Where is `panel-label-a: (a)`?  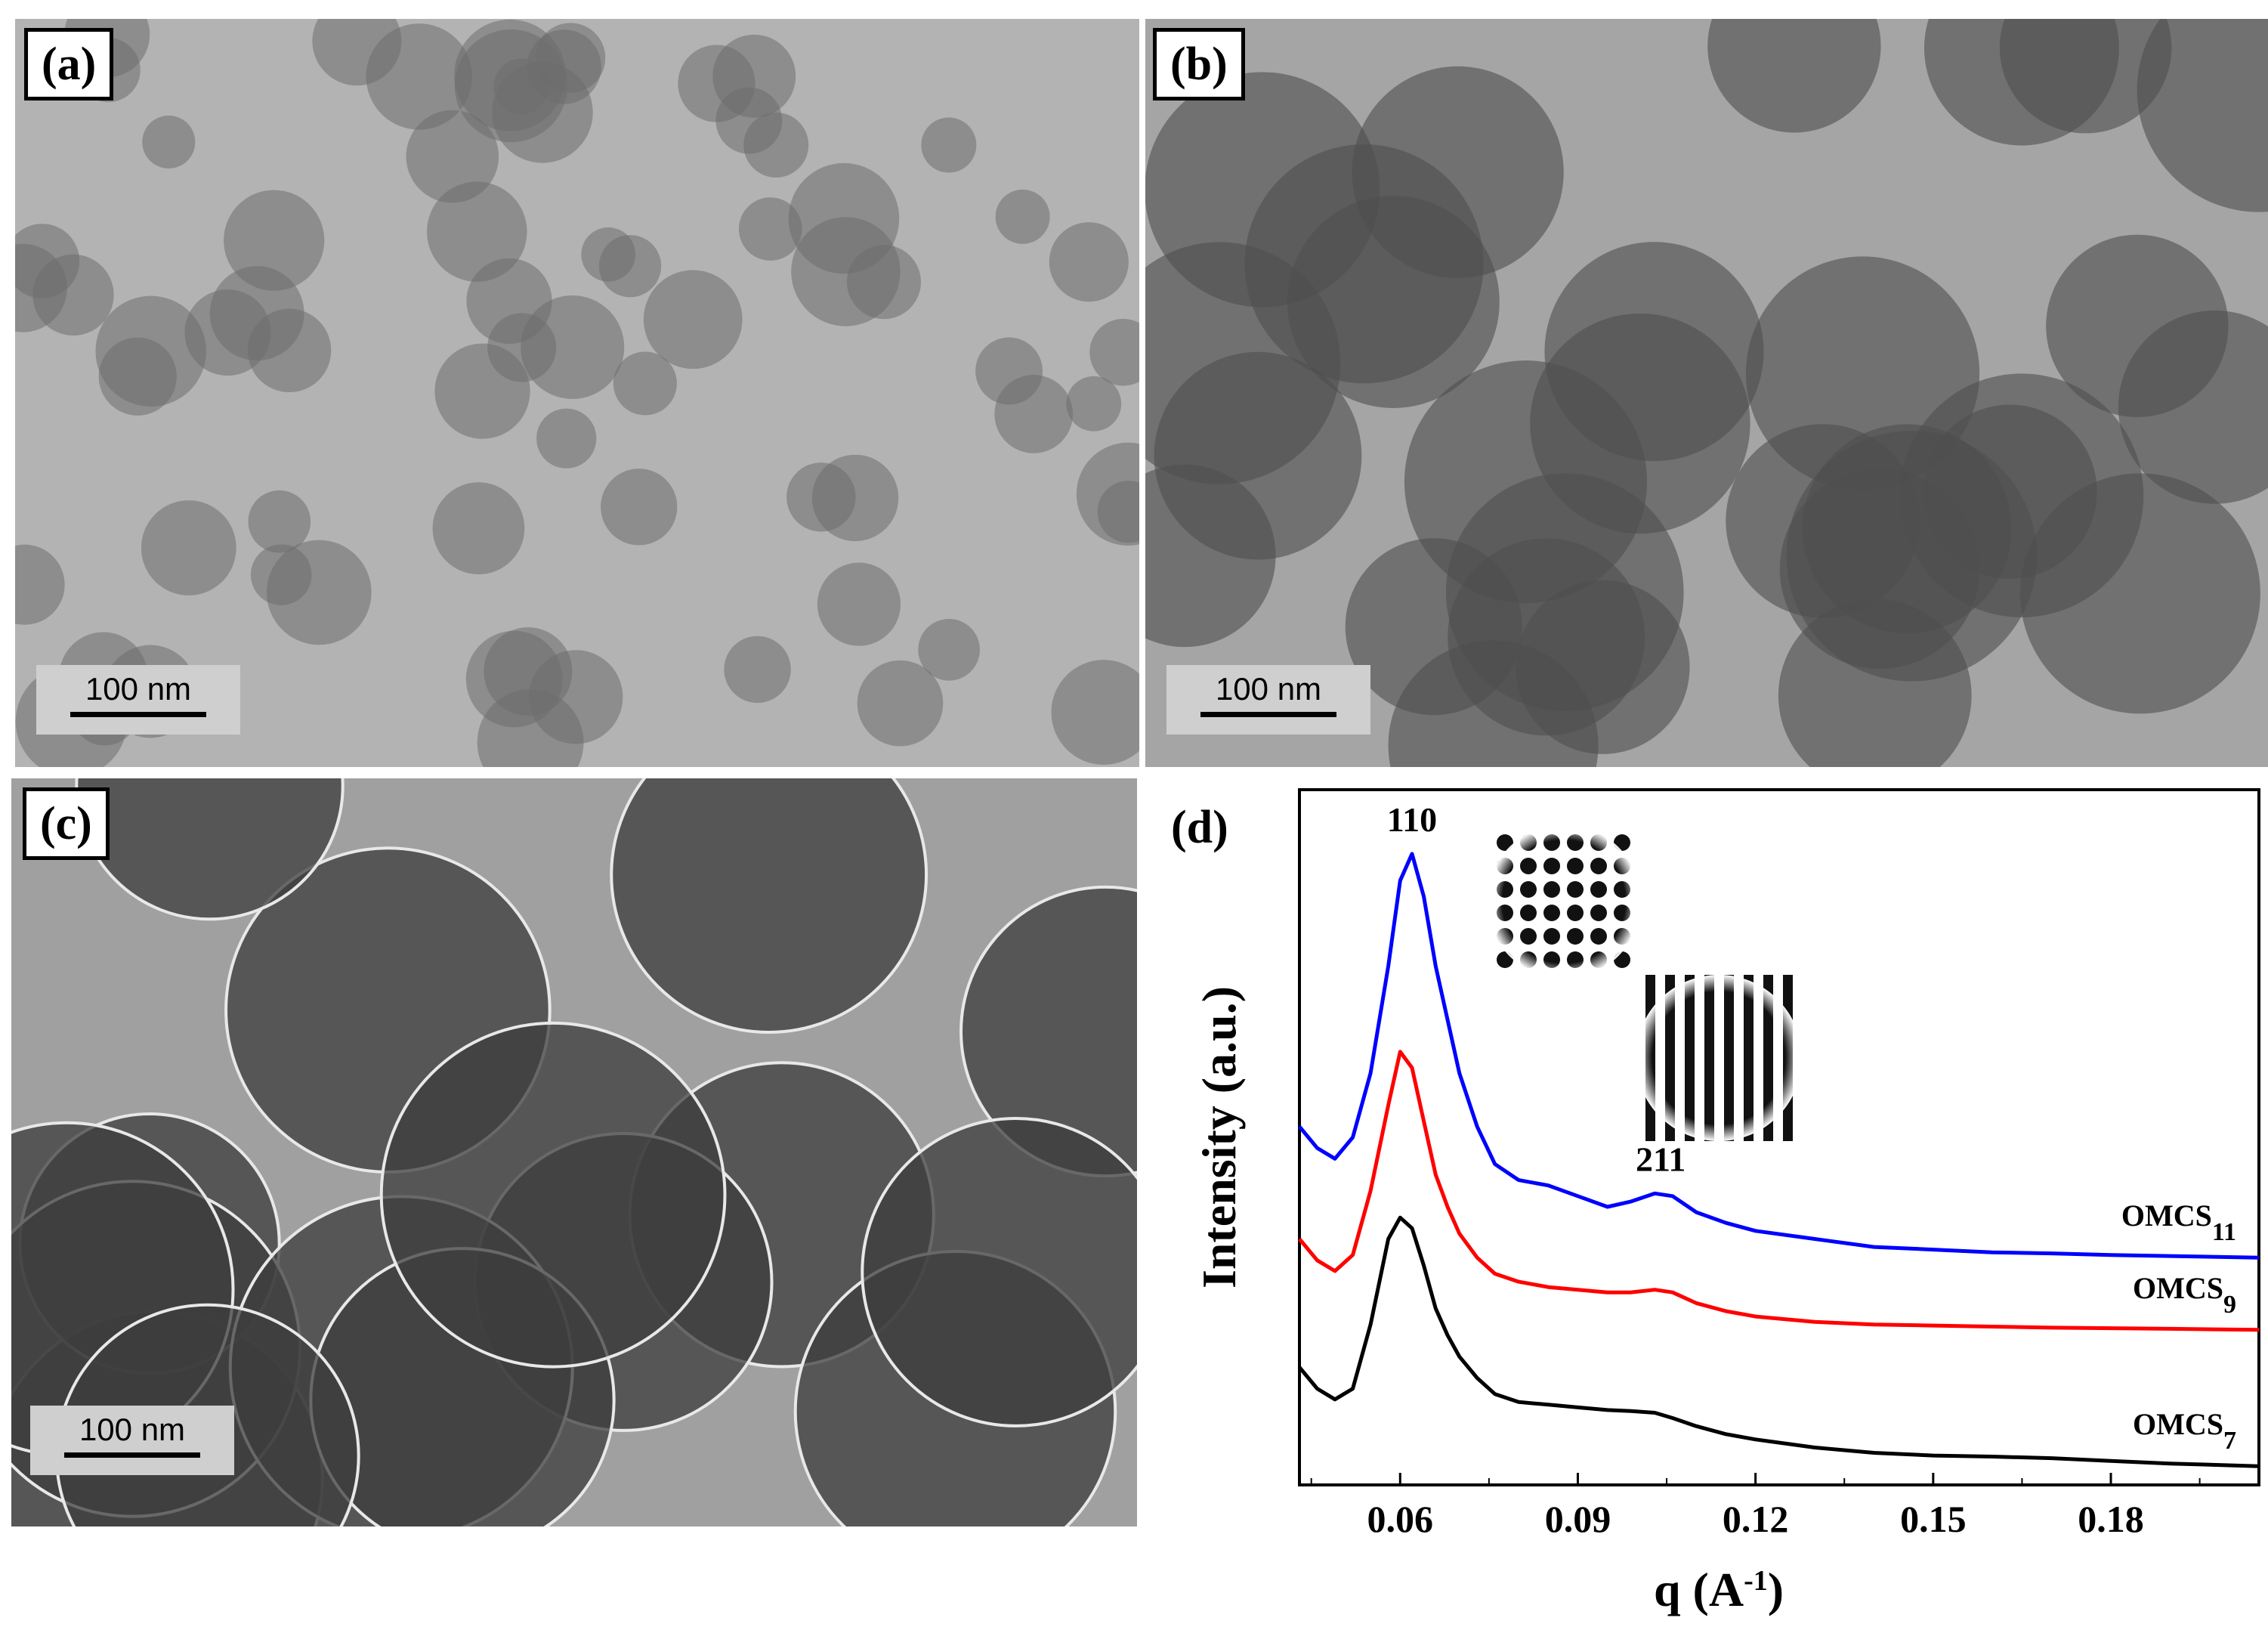 panel-label-a: (a) is located at coordinates (69, 64).